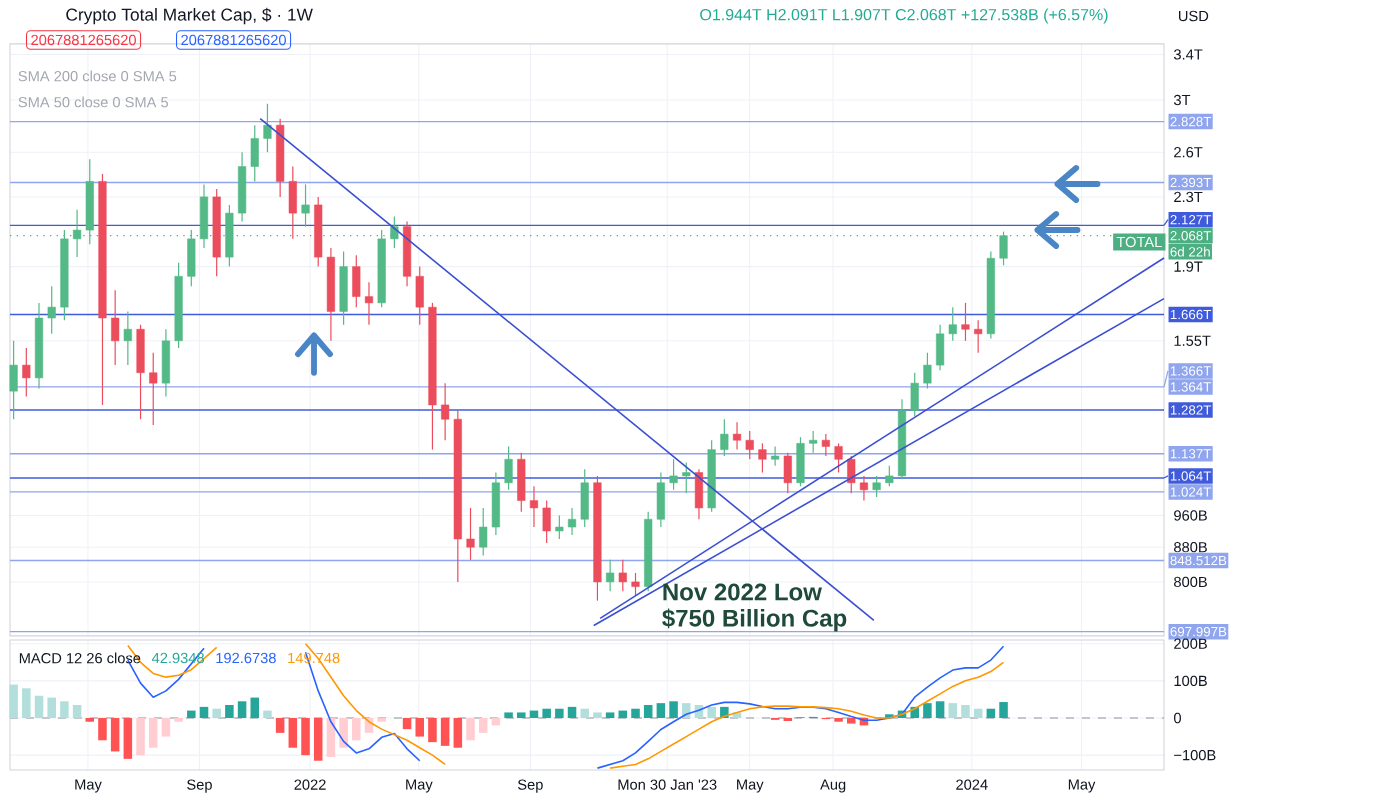 This screenshot has width=1374, height=810. I want to click on annotation: $750 Billion Cap, so click(754, 620).